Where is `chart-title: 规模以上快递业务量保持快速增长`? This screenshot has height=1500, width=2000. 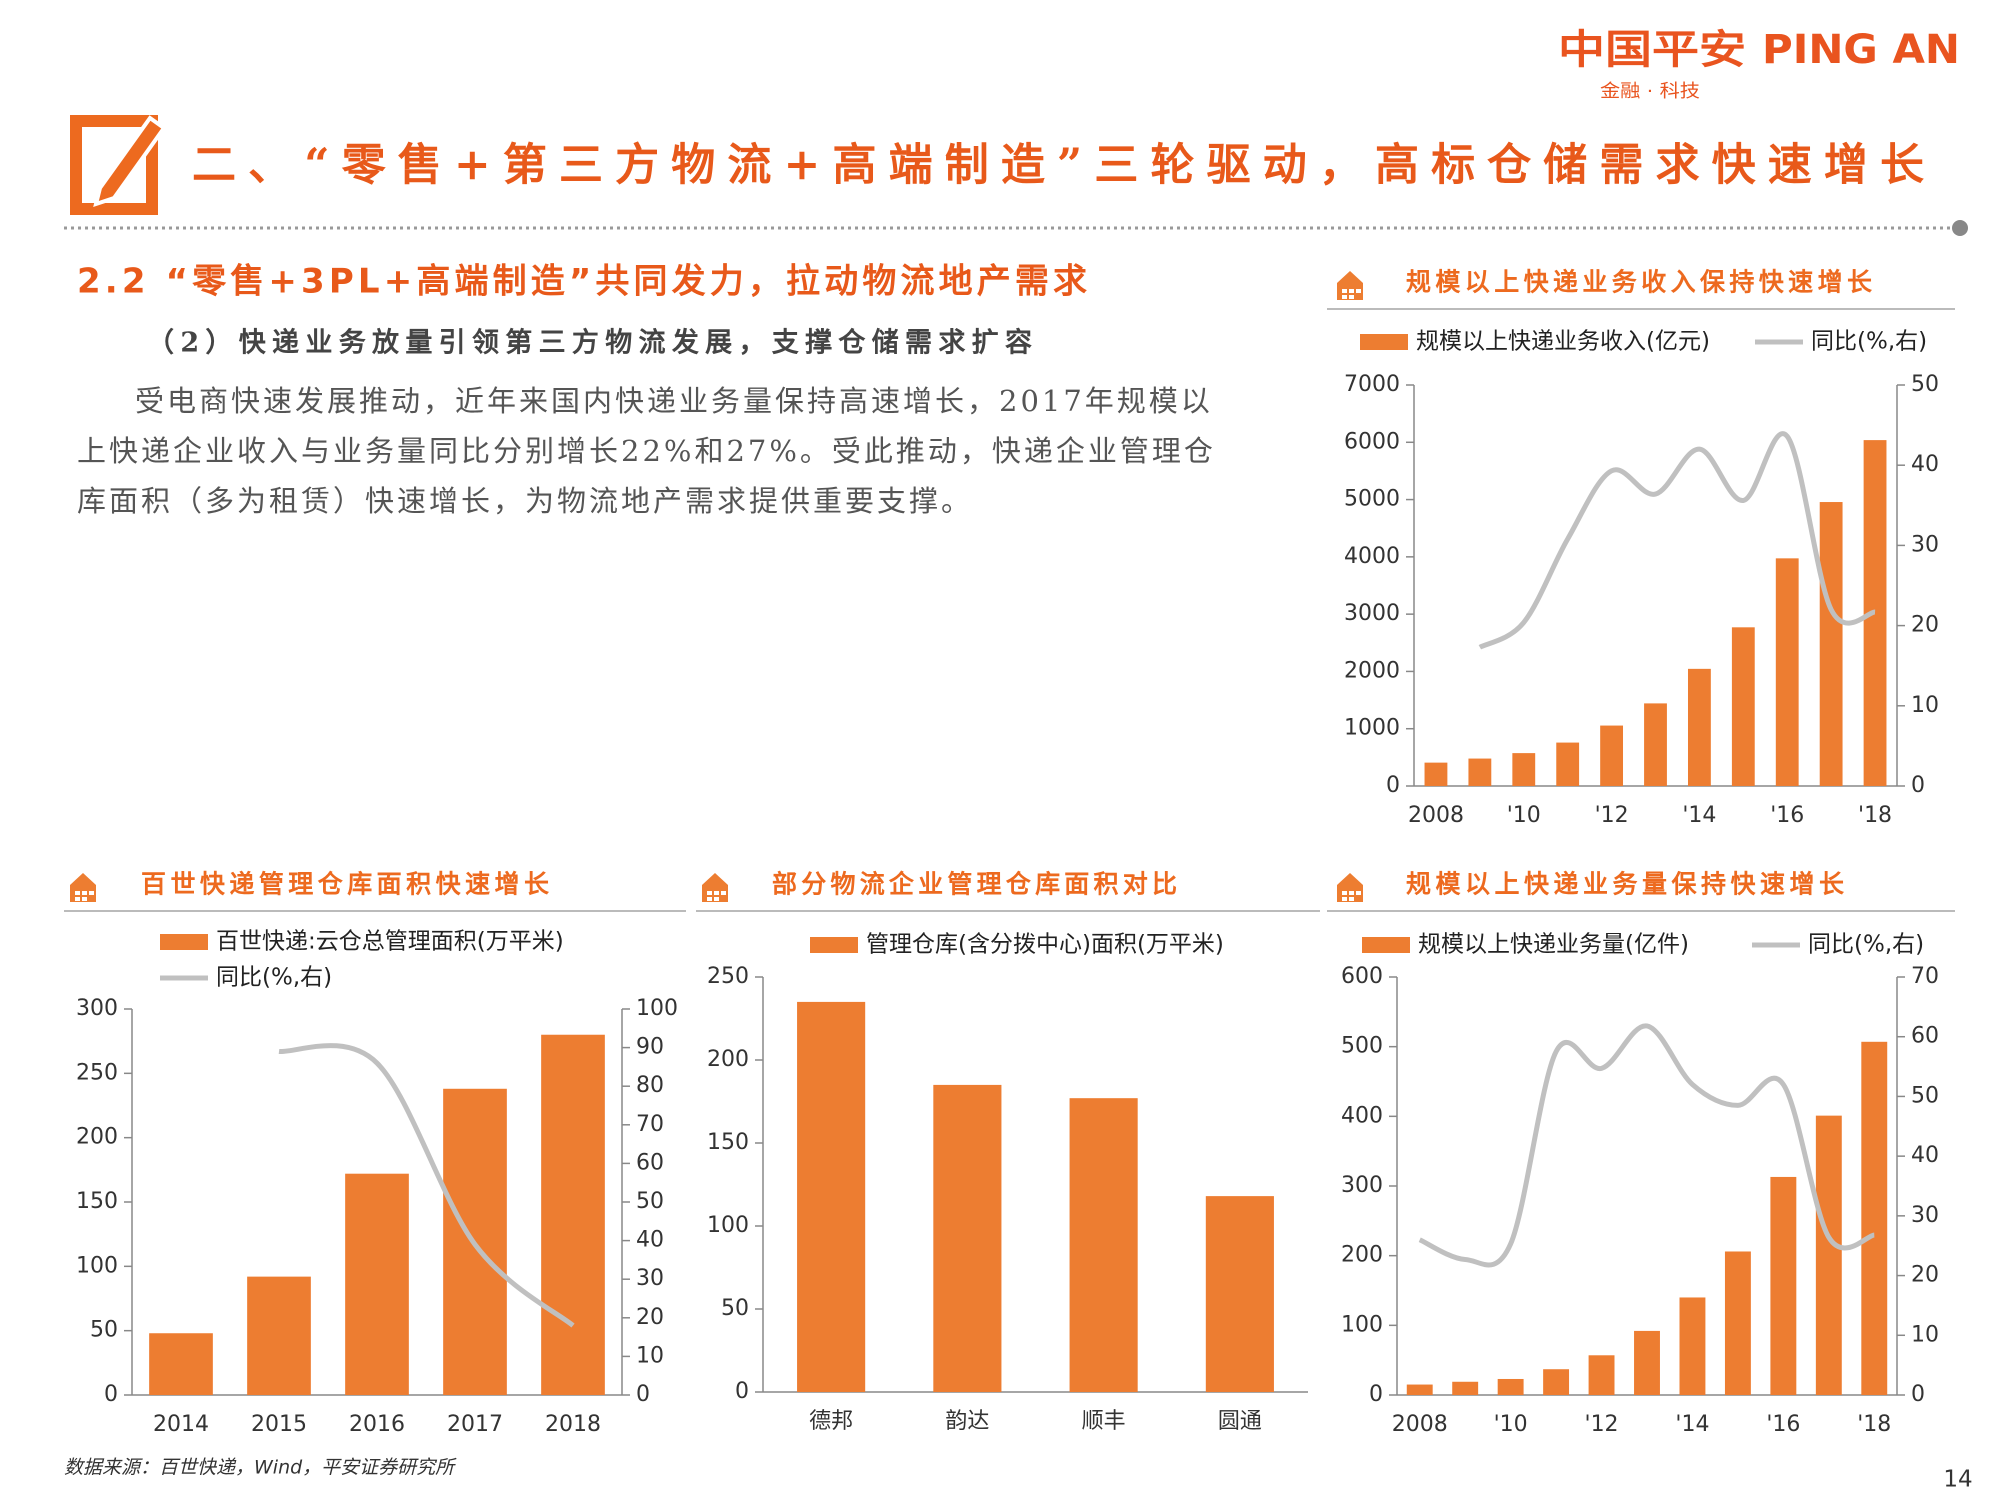
chart-title: 规模以上快递业务量保持快速增长 is located at coordinates (1625, 884).